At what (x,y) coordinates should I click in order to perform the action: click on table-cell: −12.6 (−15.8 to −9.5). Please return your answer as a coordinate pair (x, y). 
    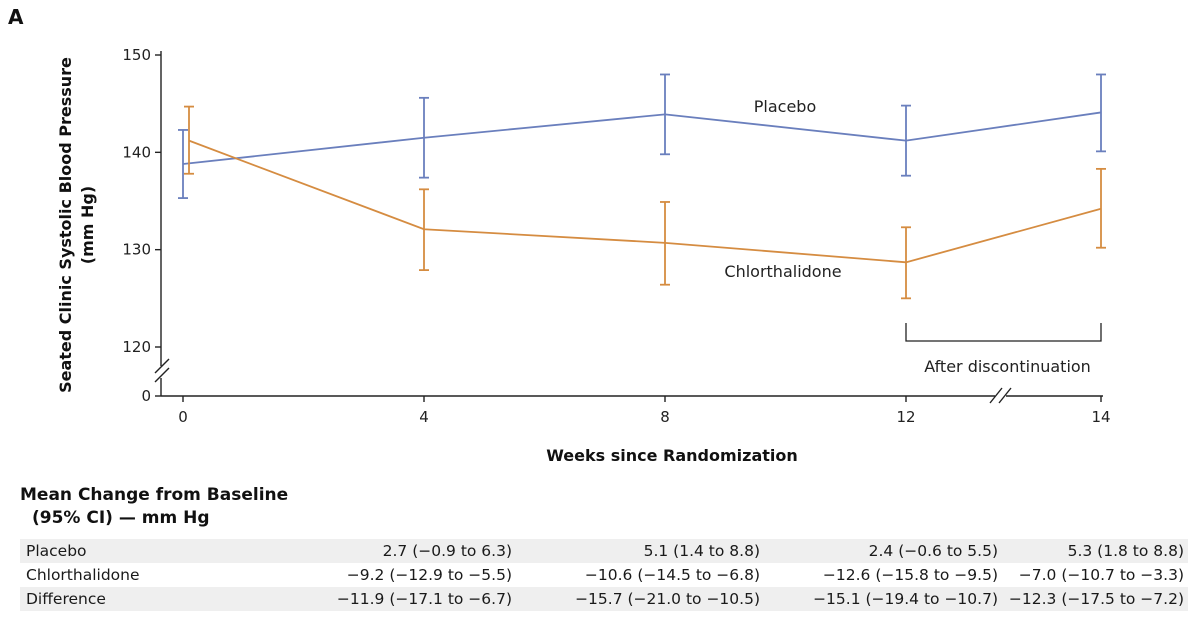
    Looking at the image, I should click on (910, 575).